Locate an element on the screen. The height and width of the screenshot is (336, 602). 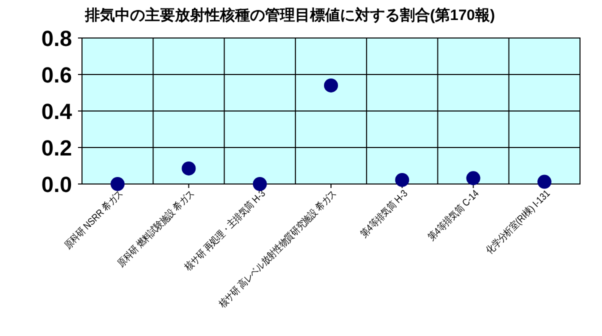
y-tick-label: 0.2 is located at coordinates (56, 148).